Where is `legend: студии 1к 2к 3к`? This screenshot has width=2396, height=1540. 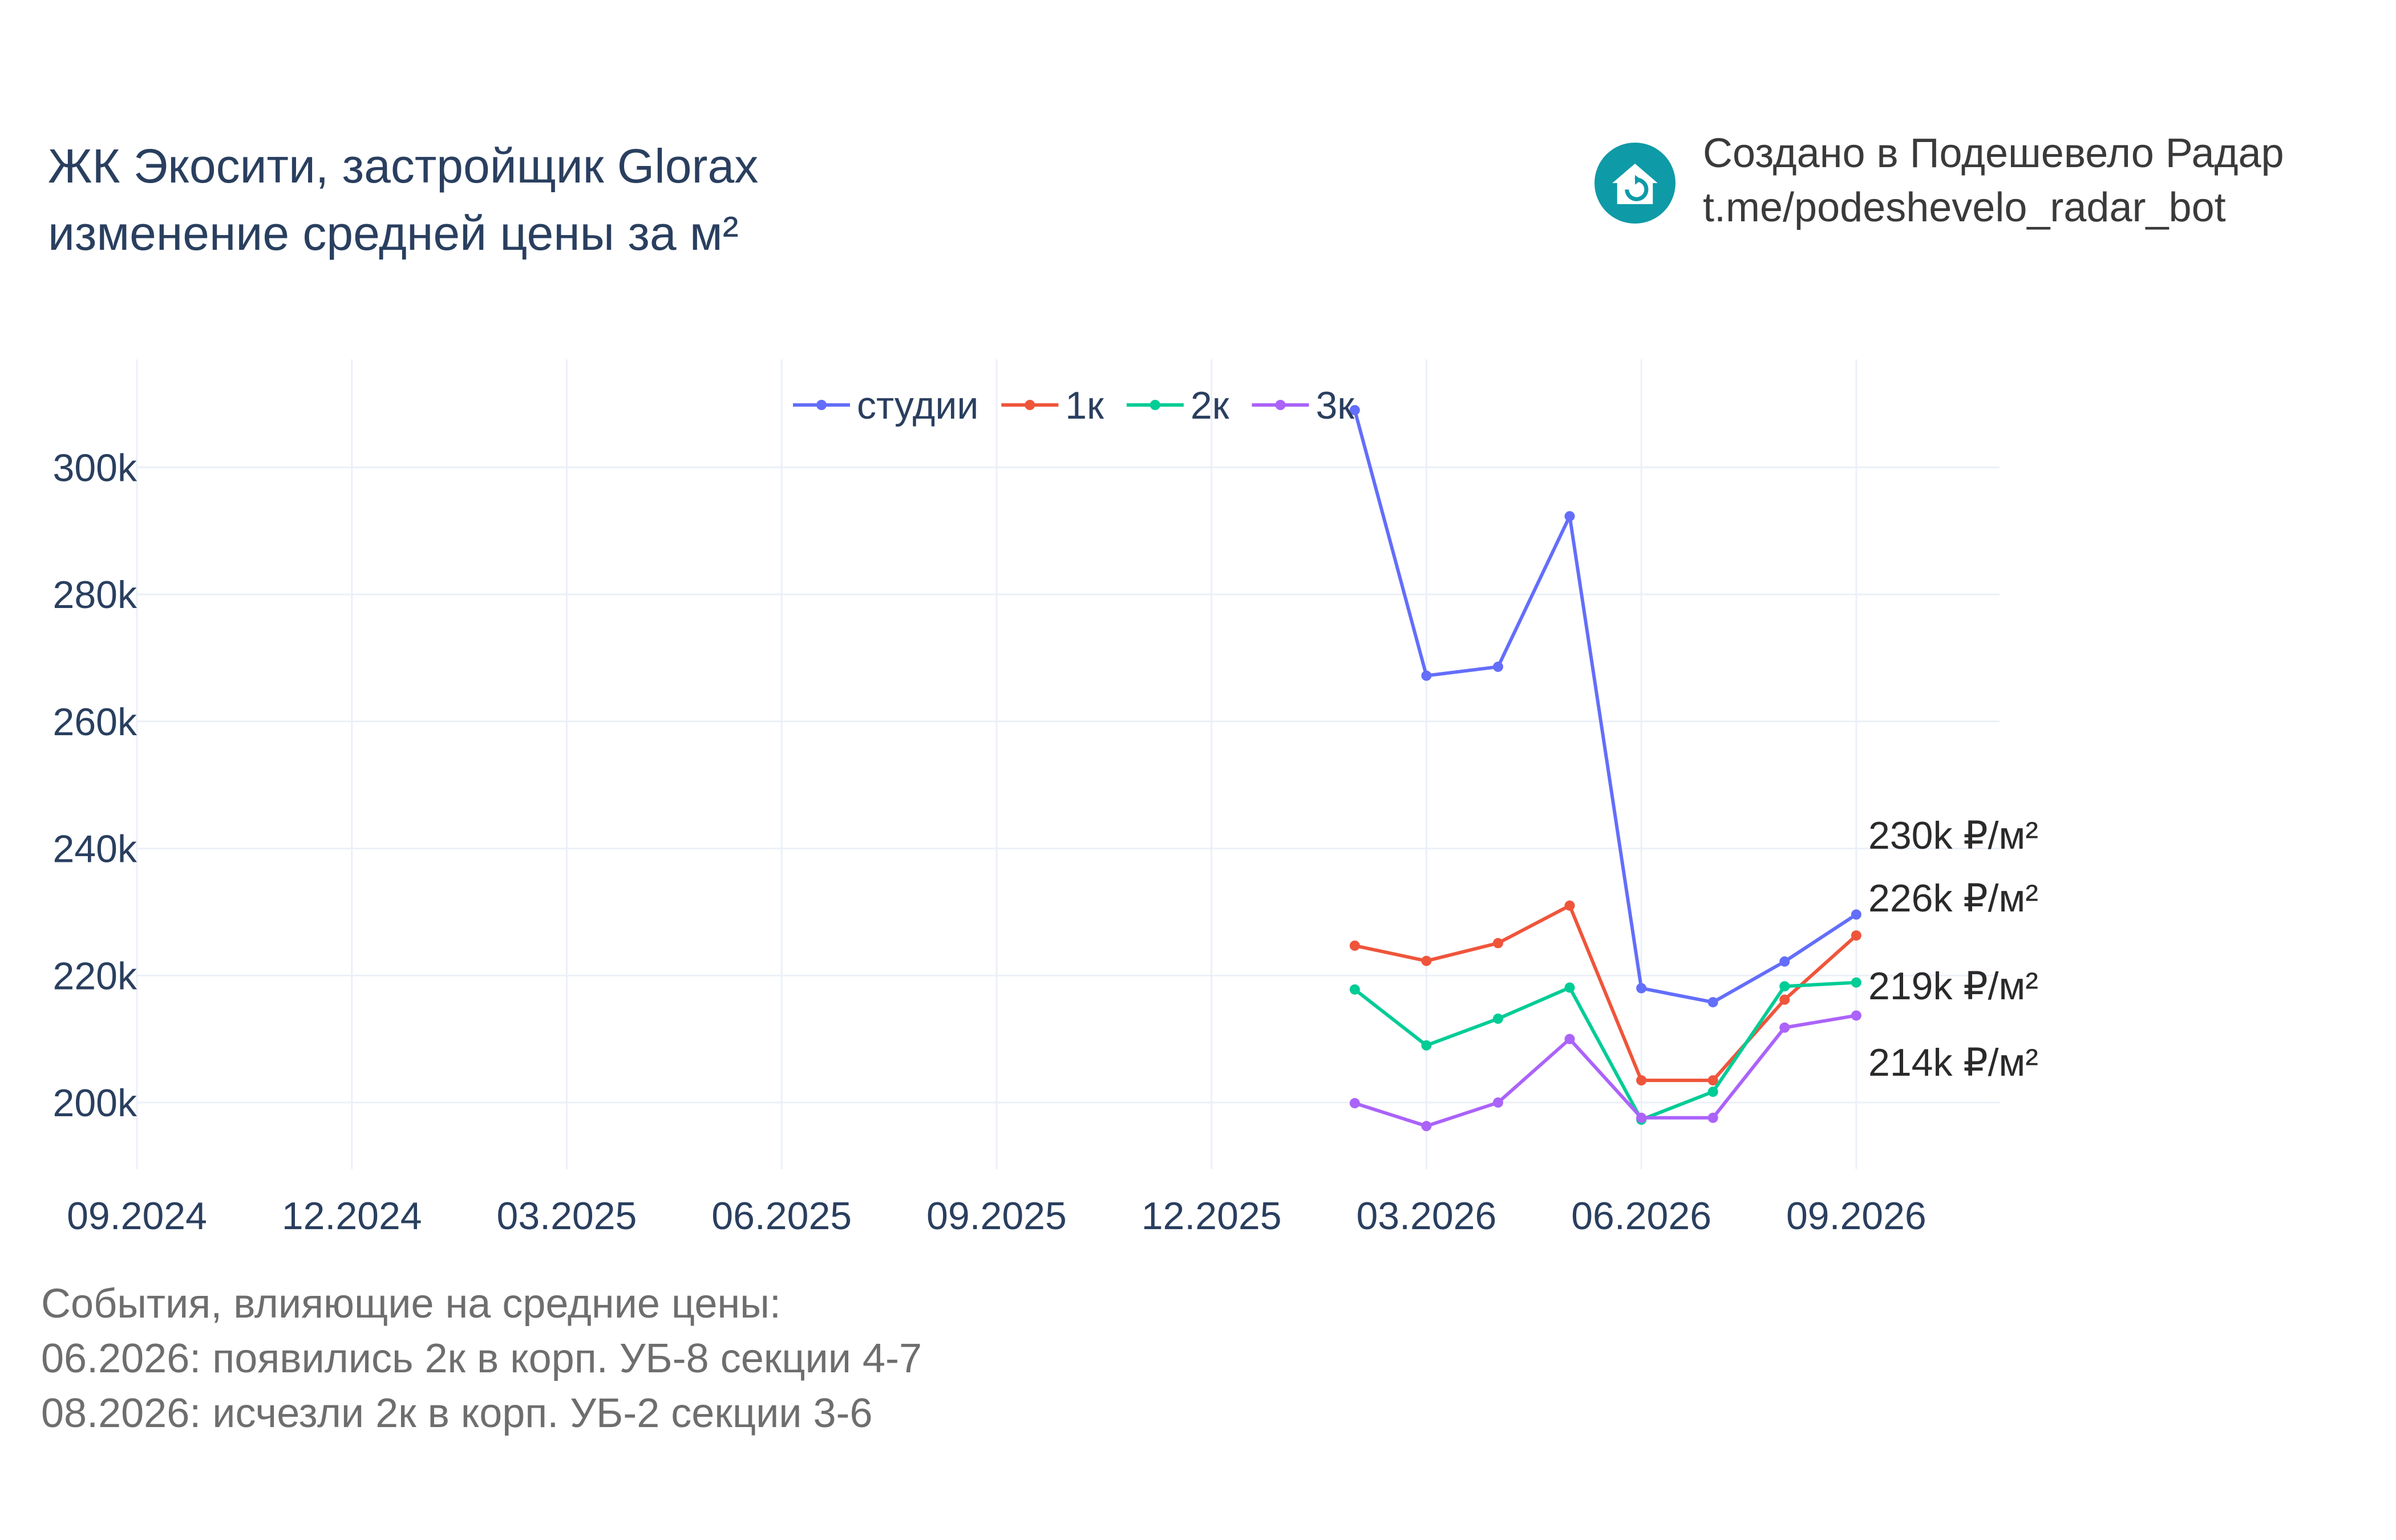 legend: студии 1к 2к 3к is located at coordinates (1074, 405).